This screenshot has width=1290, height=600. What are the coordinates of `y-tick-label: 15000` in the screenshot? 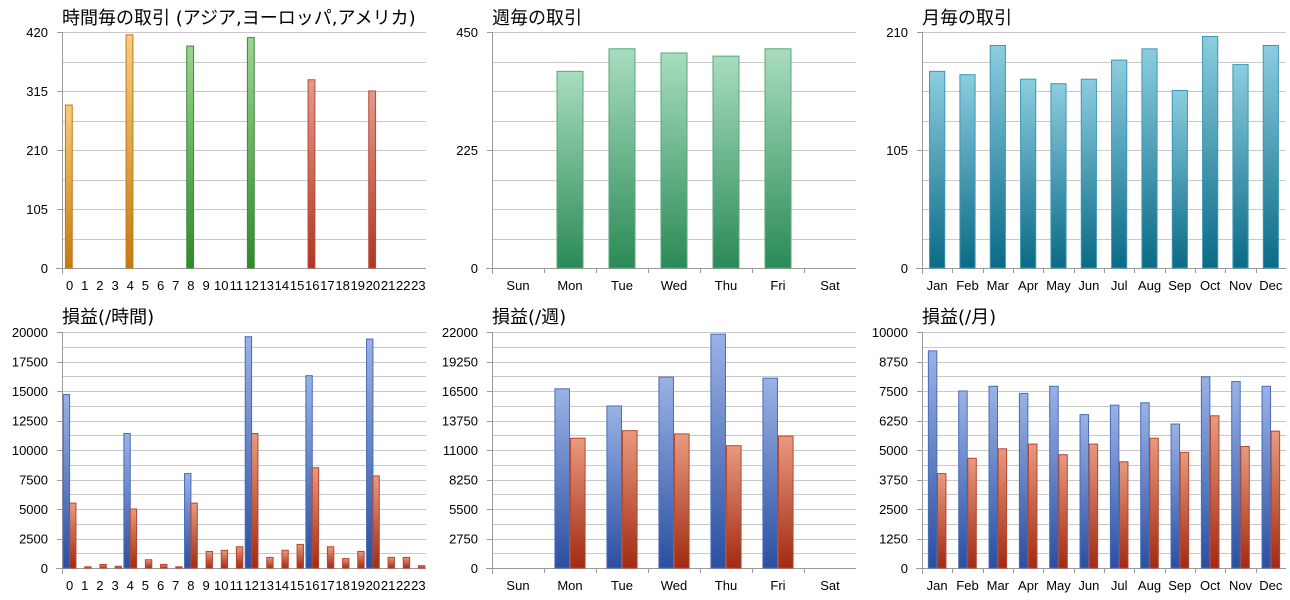 It's located at (30, 391).